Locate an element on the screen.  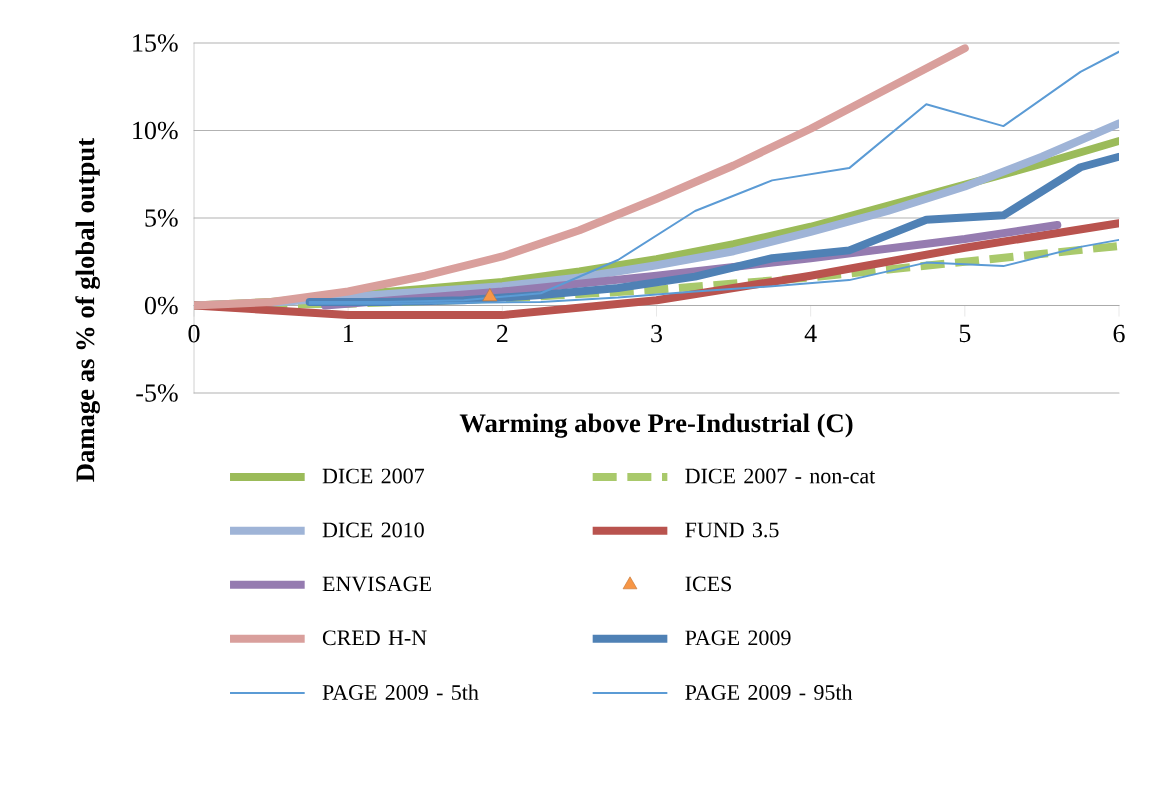
legend-label: FUND 3.5 is located at coordinates (732, 530).